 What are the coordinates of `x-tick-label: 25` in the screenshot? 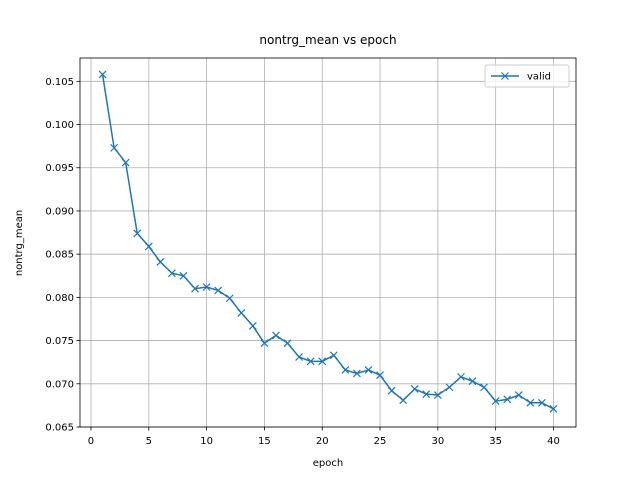 It's located at (380, 441).